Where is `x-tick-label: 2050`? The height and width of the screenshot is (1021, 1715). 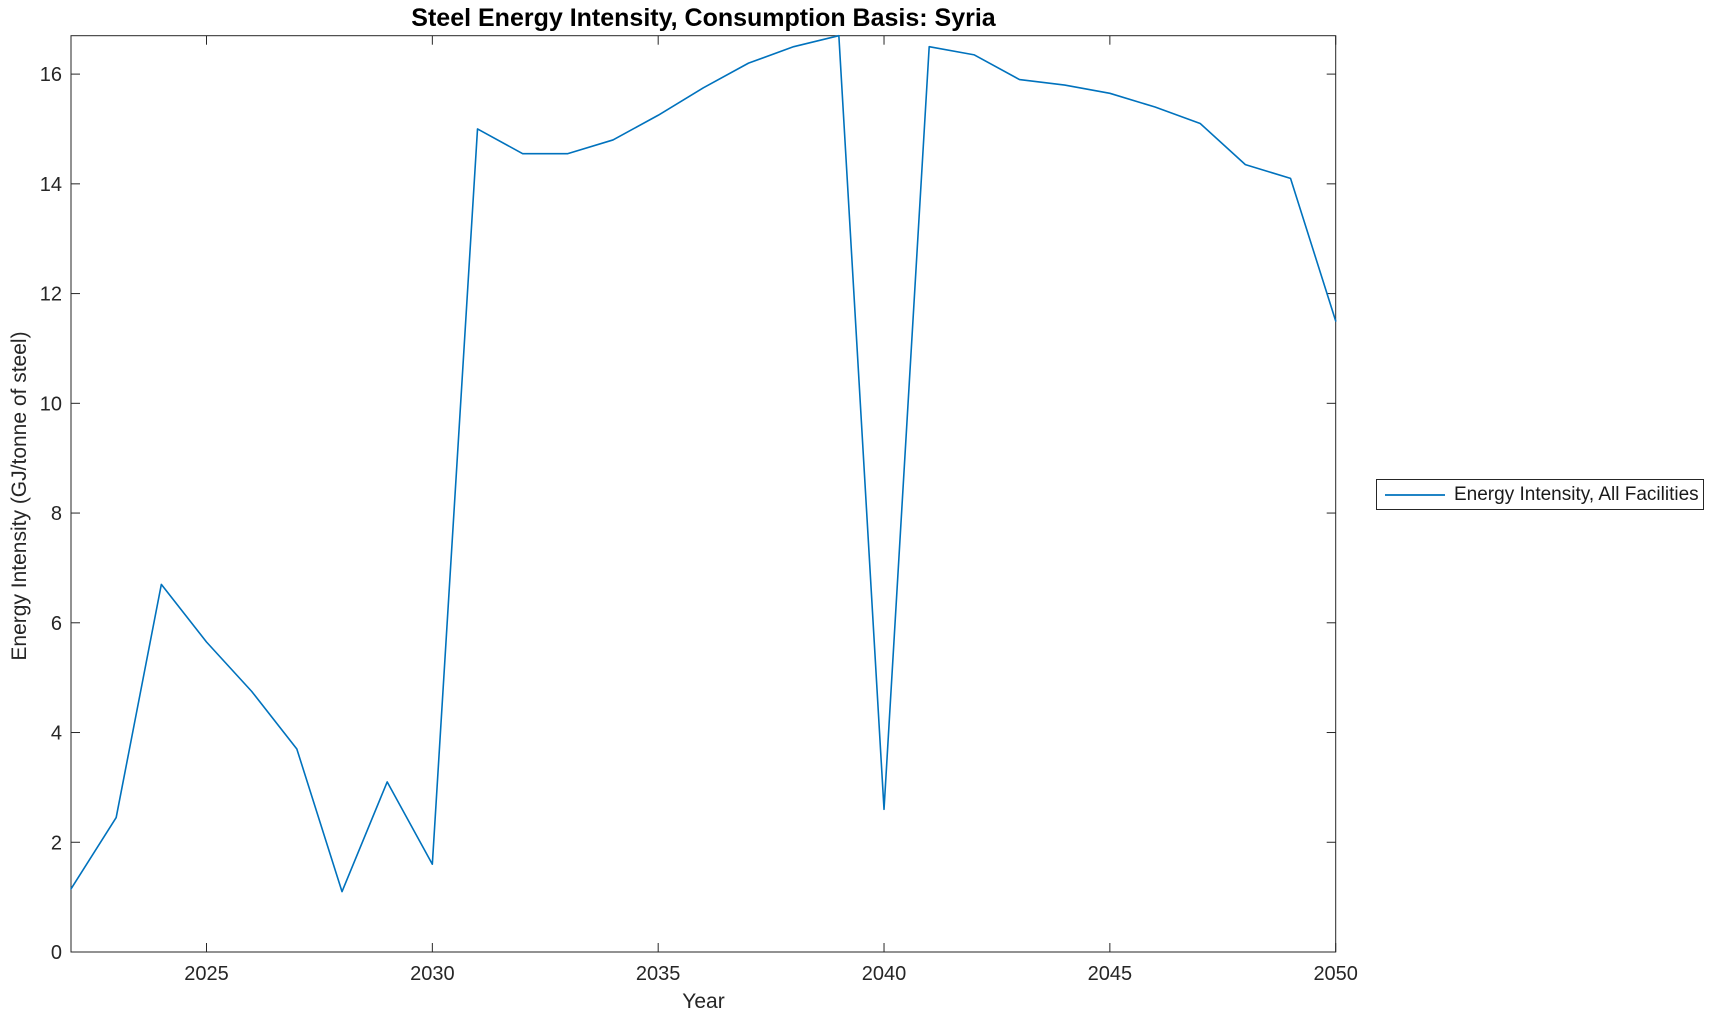 x-tick-label: 2050 is located at coordinates (1335, 974).